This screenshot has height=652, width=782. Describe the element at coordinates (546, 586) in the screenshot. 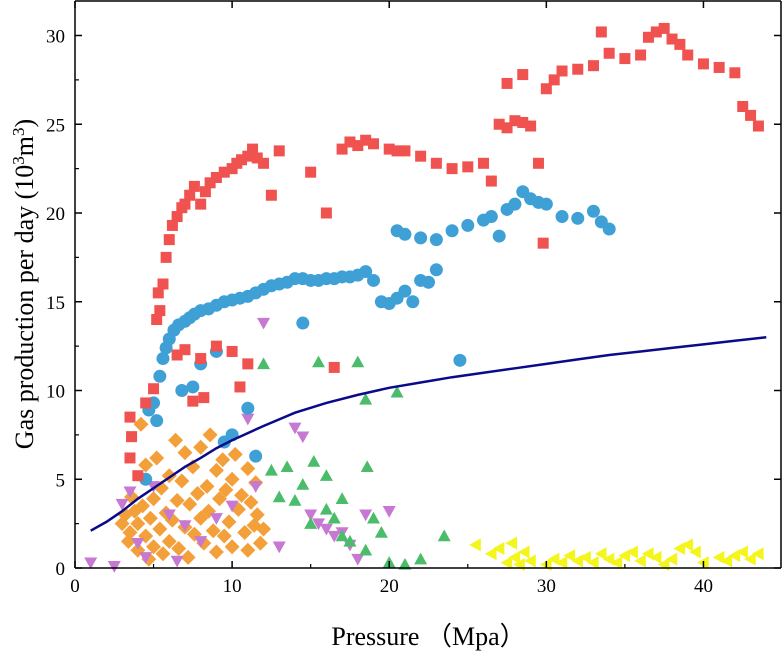

I see `x-tick-label: 30` at that location.